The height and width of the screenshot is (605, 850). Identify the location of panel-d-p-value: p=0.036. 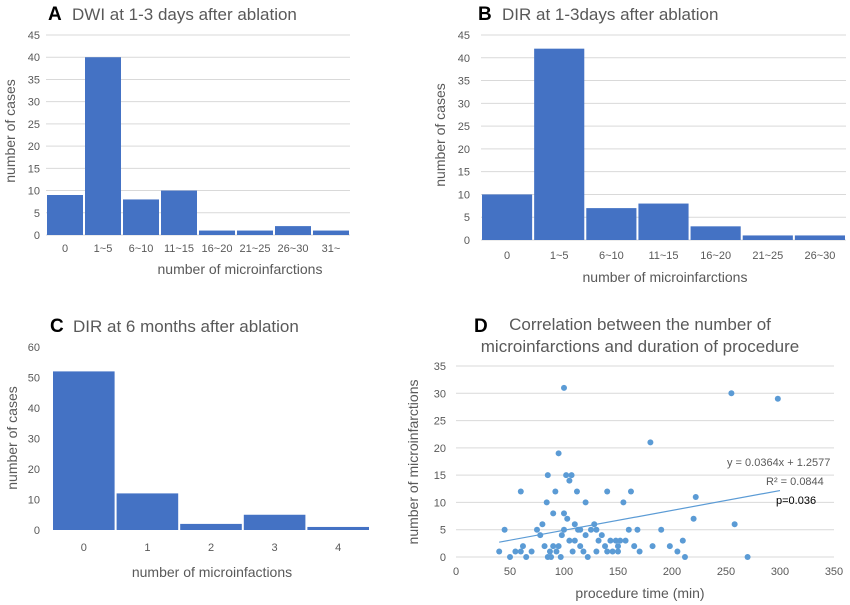
(796, 501).